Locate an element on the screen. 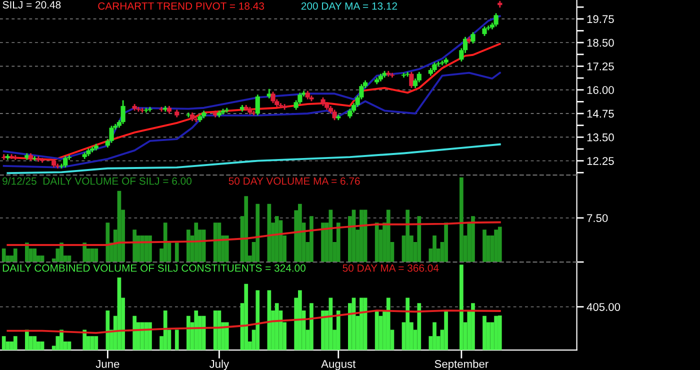  chart-title: SILJ = 20.48 is located at coordinates (31, 5).